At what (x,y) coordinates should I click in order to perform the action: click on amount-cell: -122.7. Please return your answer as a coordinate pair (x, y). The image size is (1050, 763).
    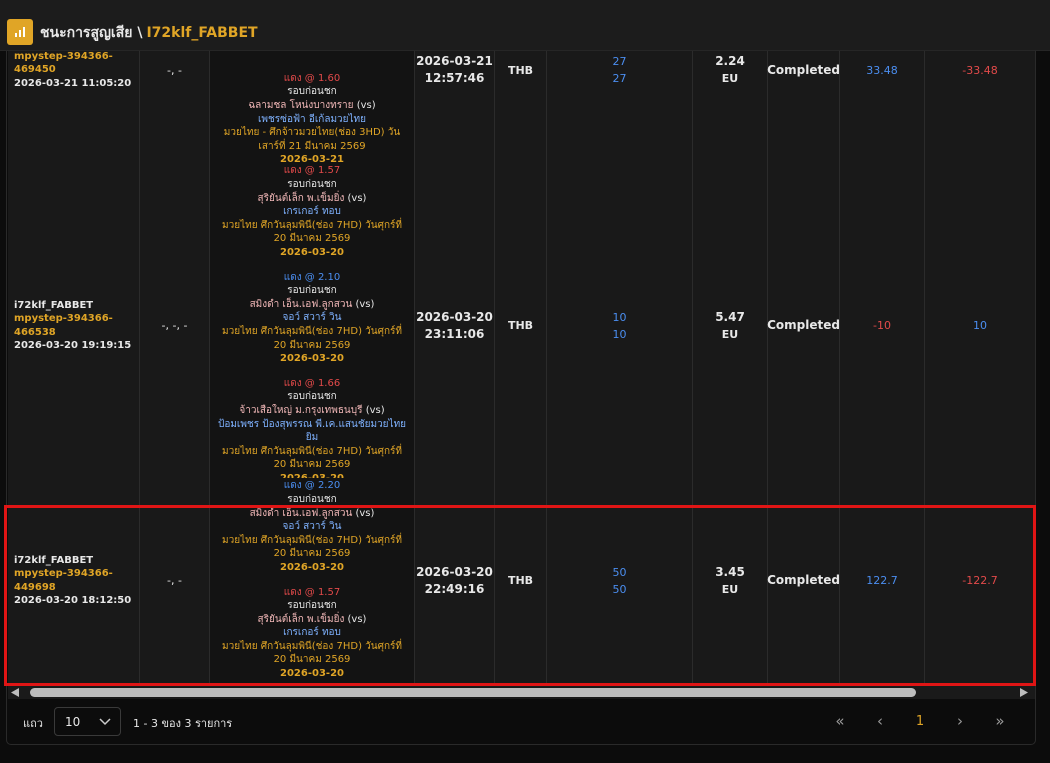
    Looking at the image, I should click on (980, 580).